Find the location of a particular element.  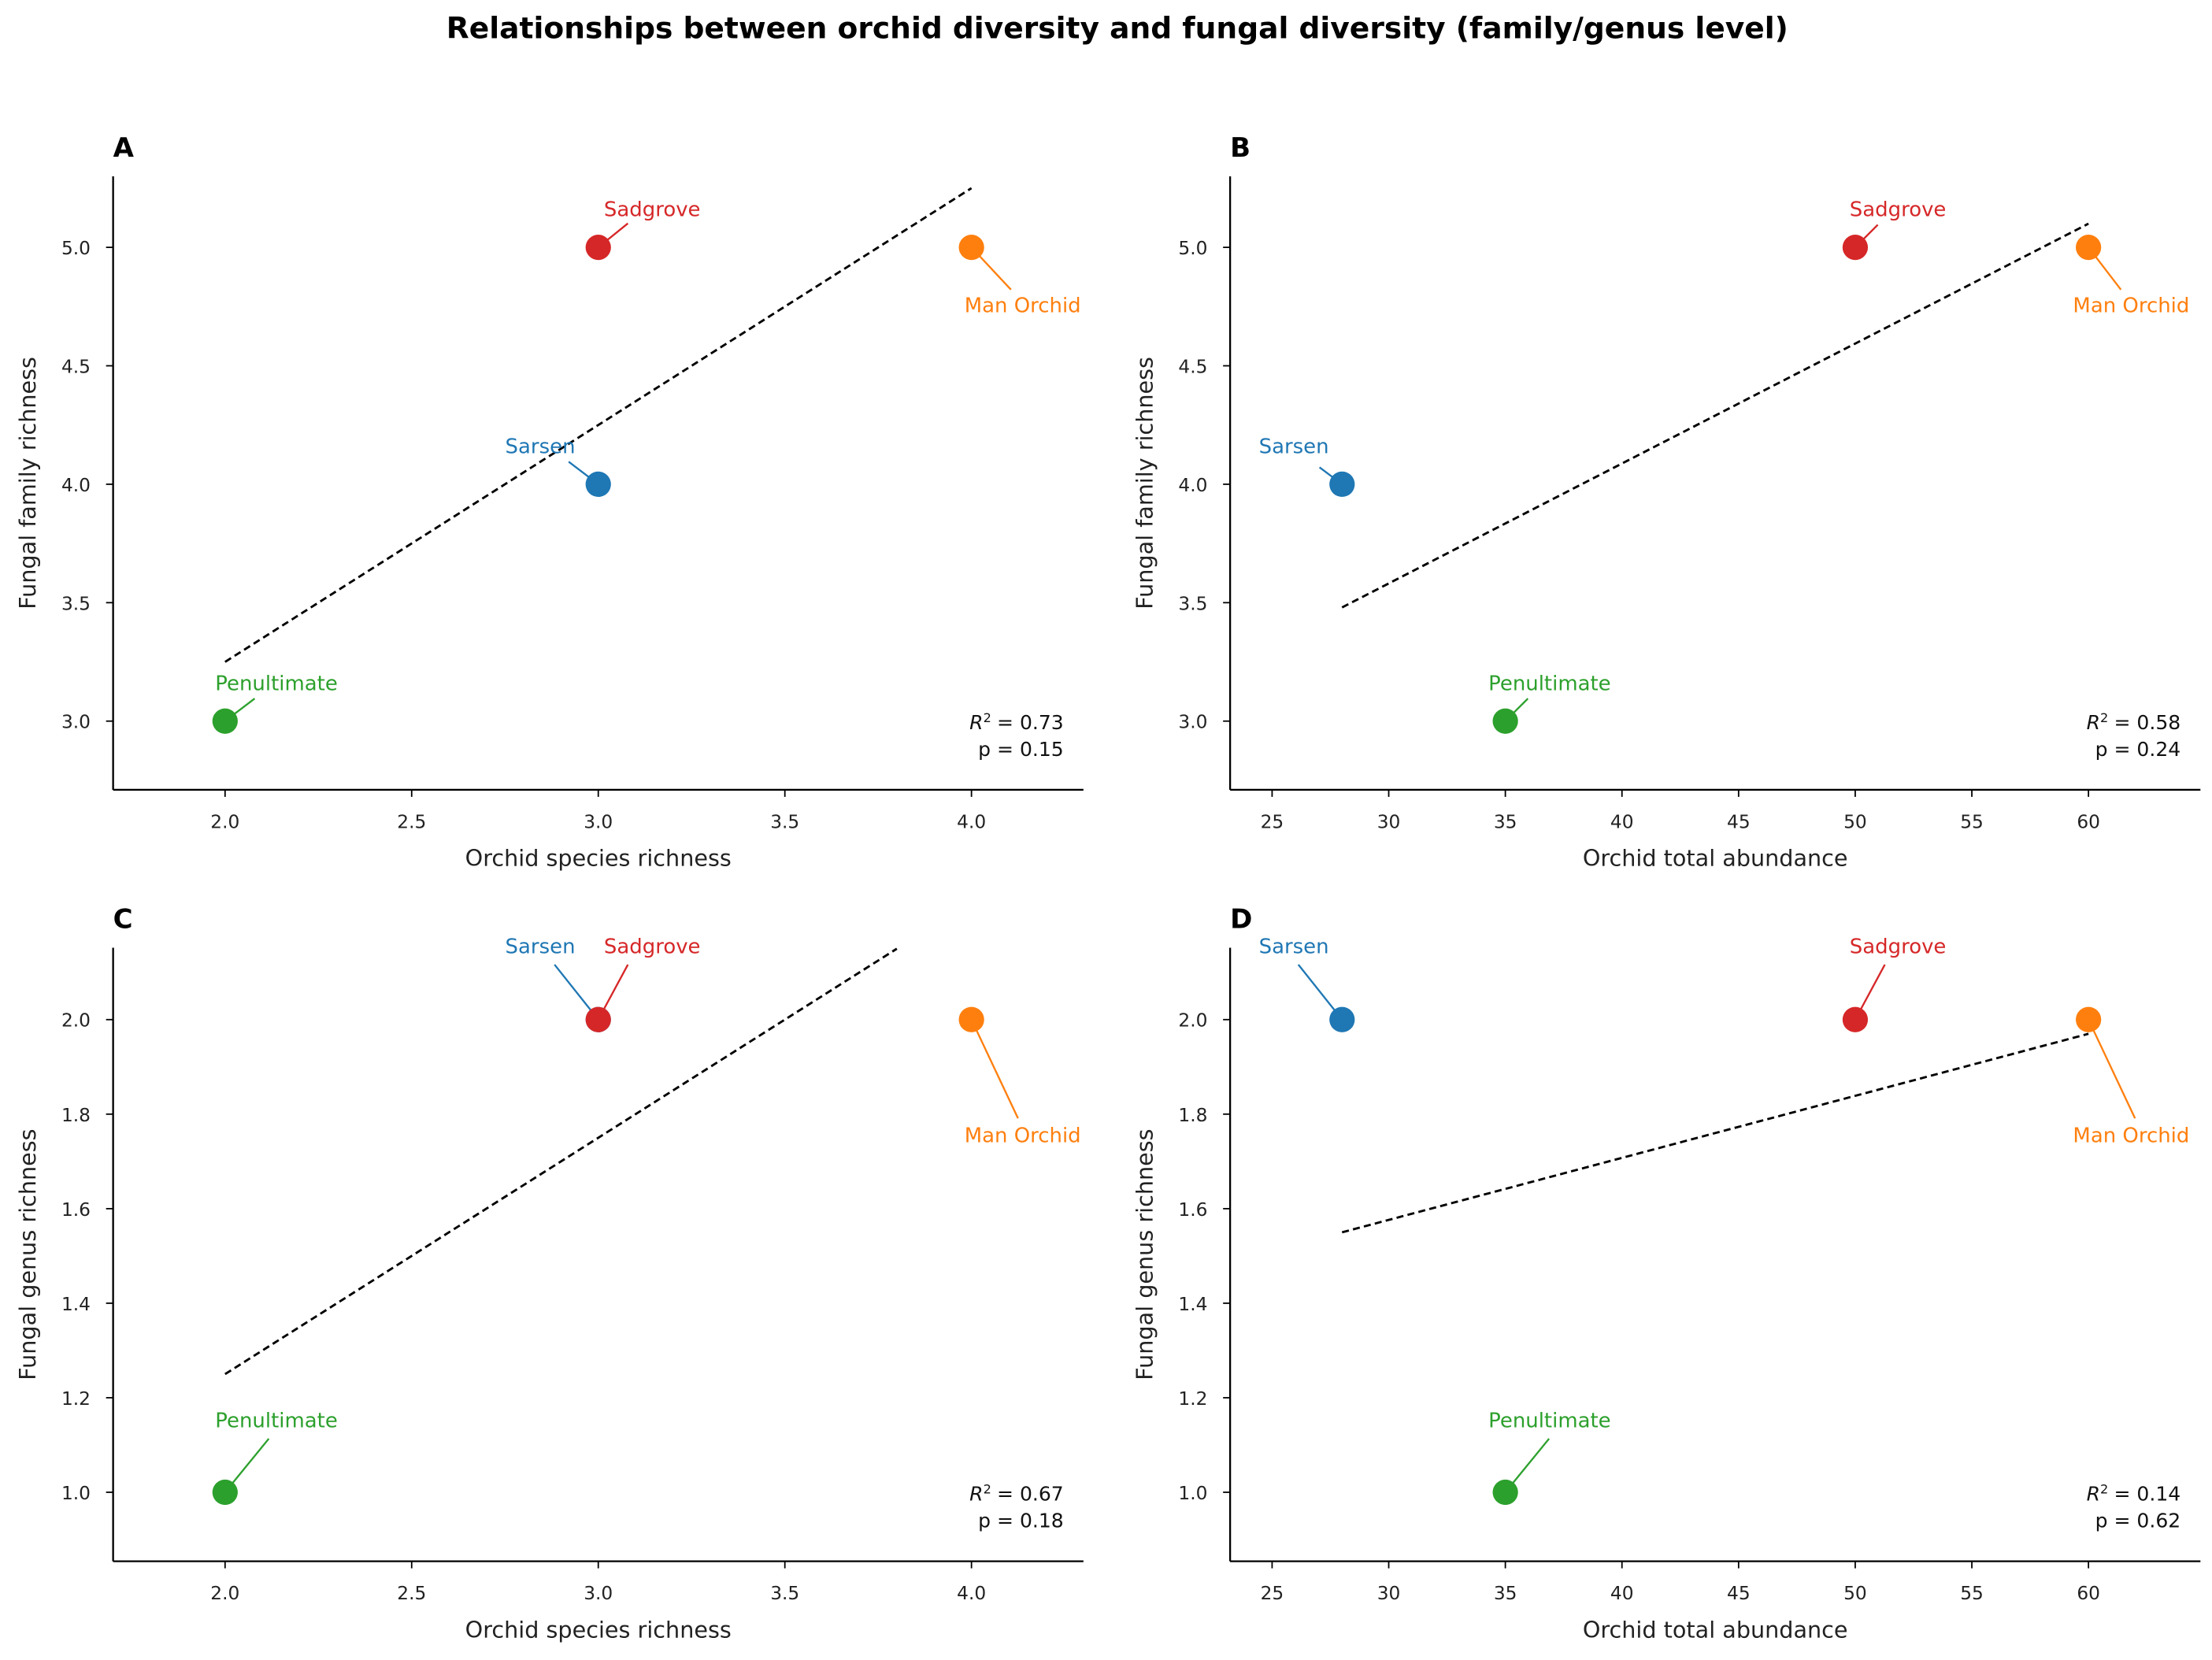

p-value-annotation: p = 0.18 is located at coordinates (1021, 1521).